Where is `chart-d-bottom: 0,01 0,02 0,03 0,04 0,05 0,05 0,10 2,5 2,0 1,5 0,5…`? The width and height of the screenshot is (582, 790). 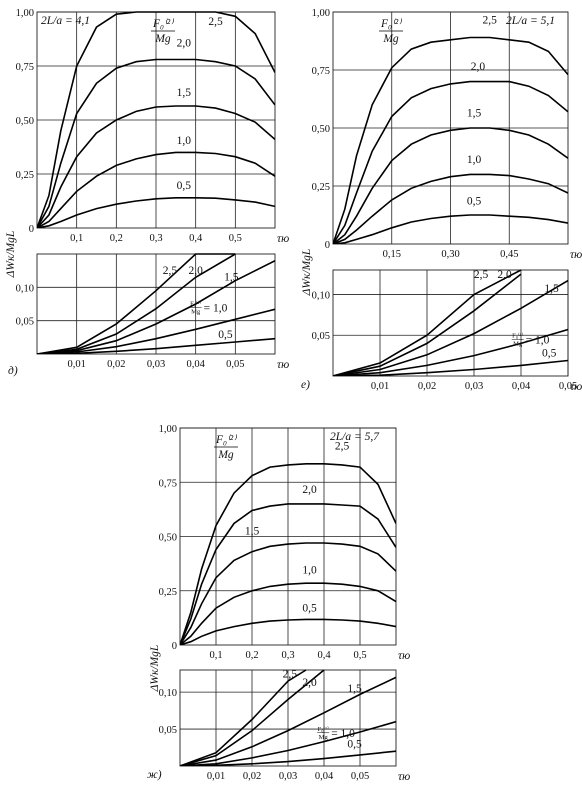 chart-d-bottom: 0,01 0,02 0,03 0,04 0,05 0,05 0,10 2,5 2,0 1,5 0,5… is located at coordinates (152, 312).